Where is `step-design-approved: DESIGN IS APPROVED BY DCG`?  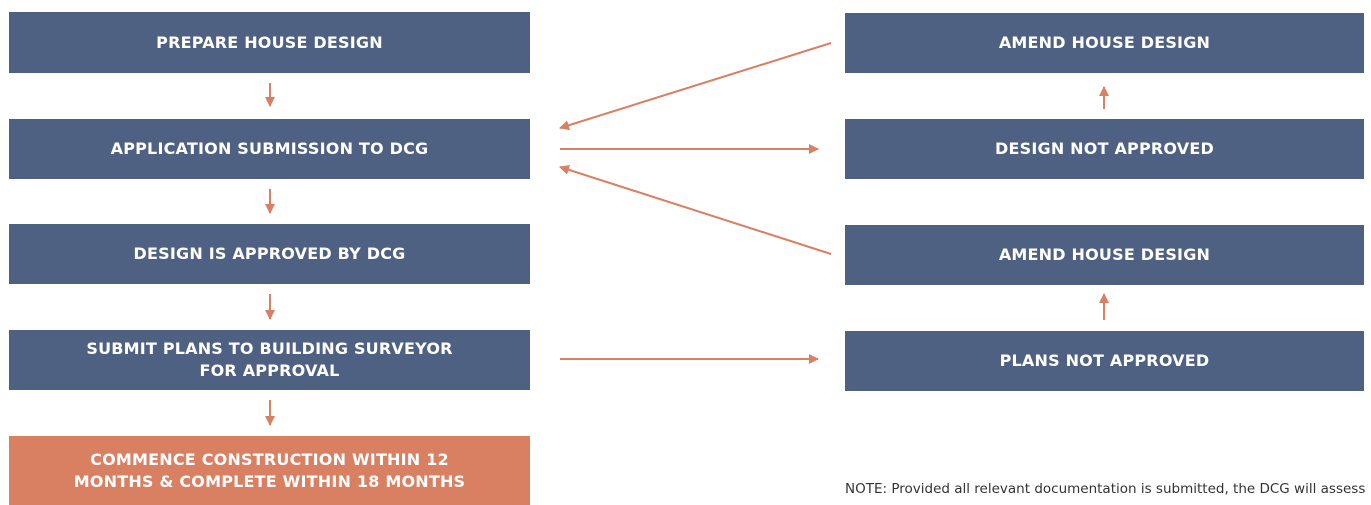 step-design-approved: DESIGN IS APPROVED BY DCG is located at coordinates (269, 254).